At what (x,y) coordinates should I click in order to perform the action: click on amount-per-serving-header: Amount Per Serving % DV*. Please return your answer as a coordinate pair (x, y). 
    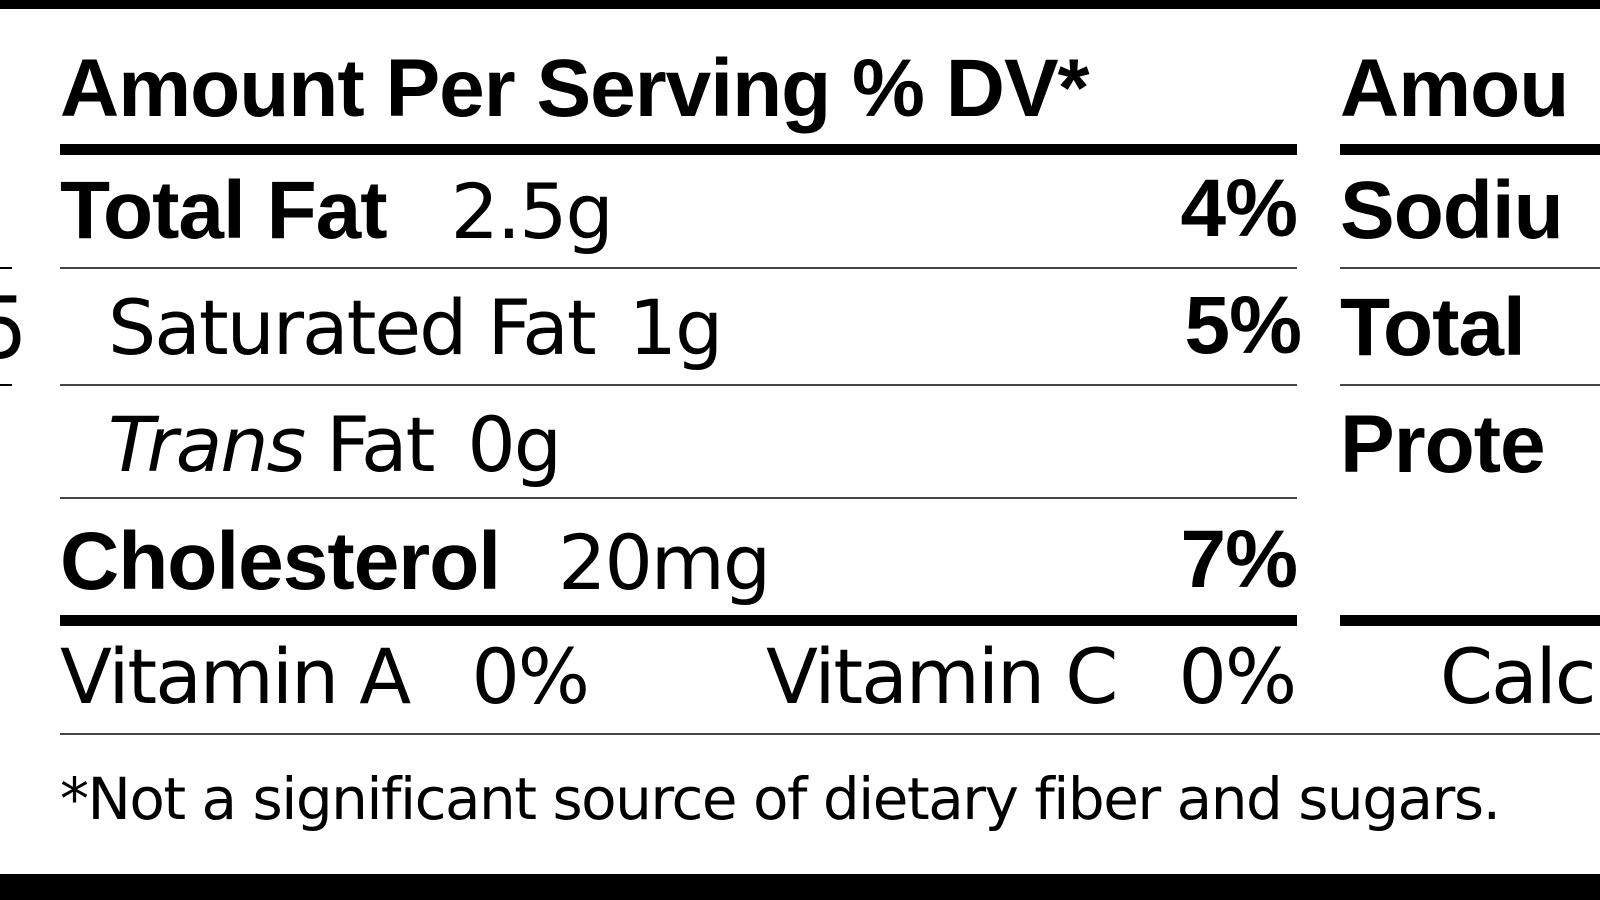
    Looking at the image, I should click on (575, 88).